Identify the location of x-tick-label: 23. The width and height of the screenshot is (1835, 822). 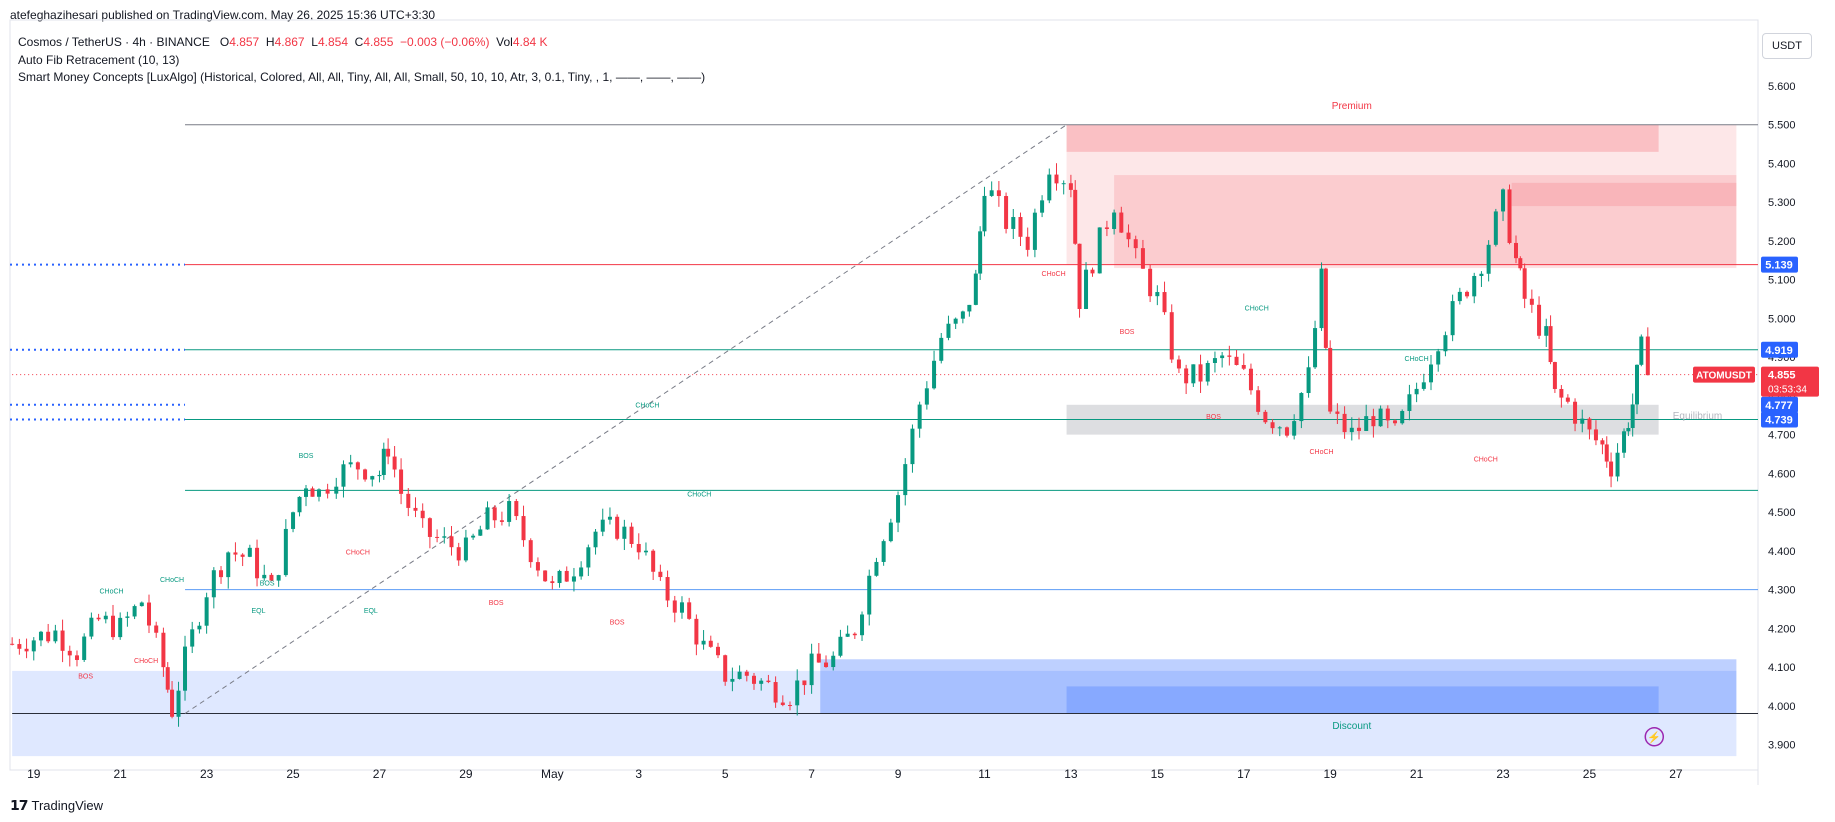
(207, 774).